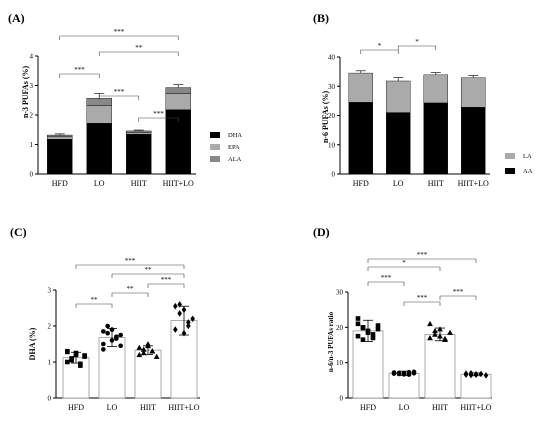  What do you see at coordinates (321, 232) in the screenshot?
I see `panel-label-d: (D)` at bounding box center [321, 232].